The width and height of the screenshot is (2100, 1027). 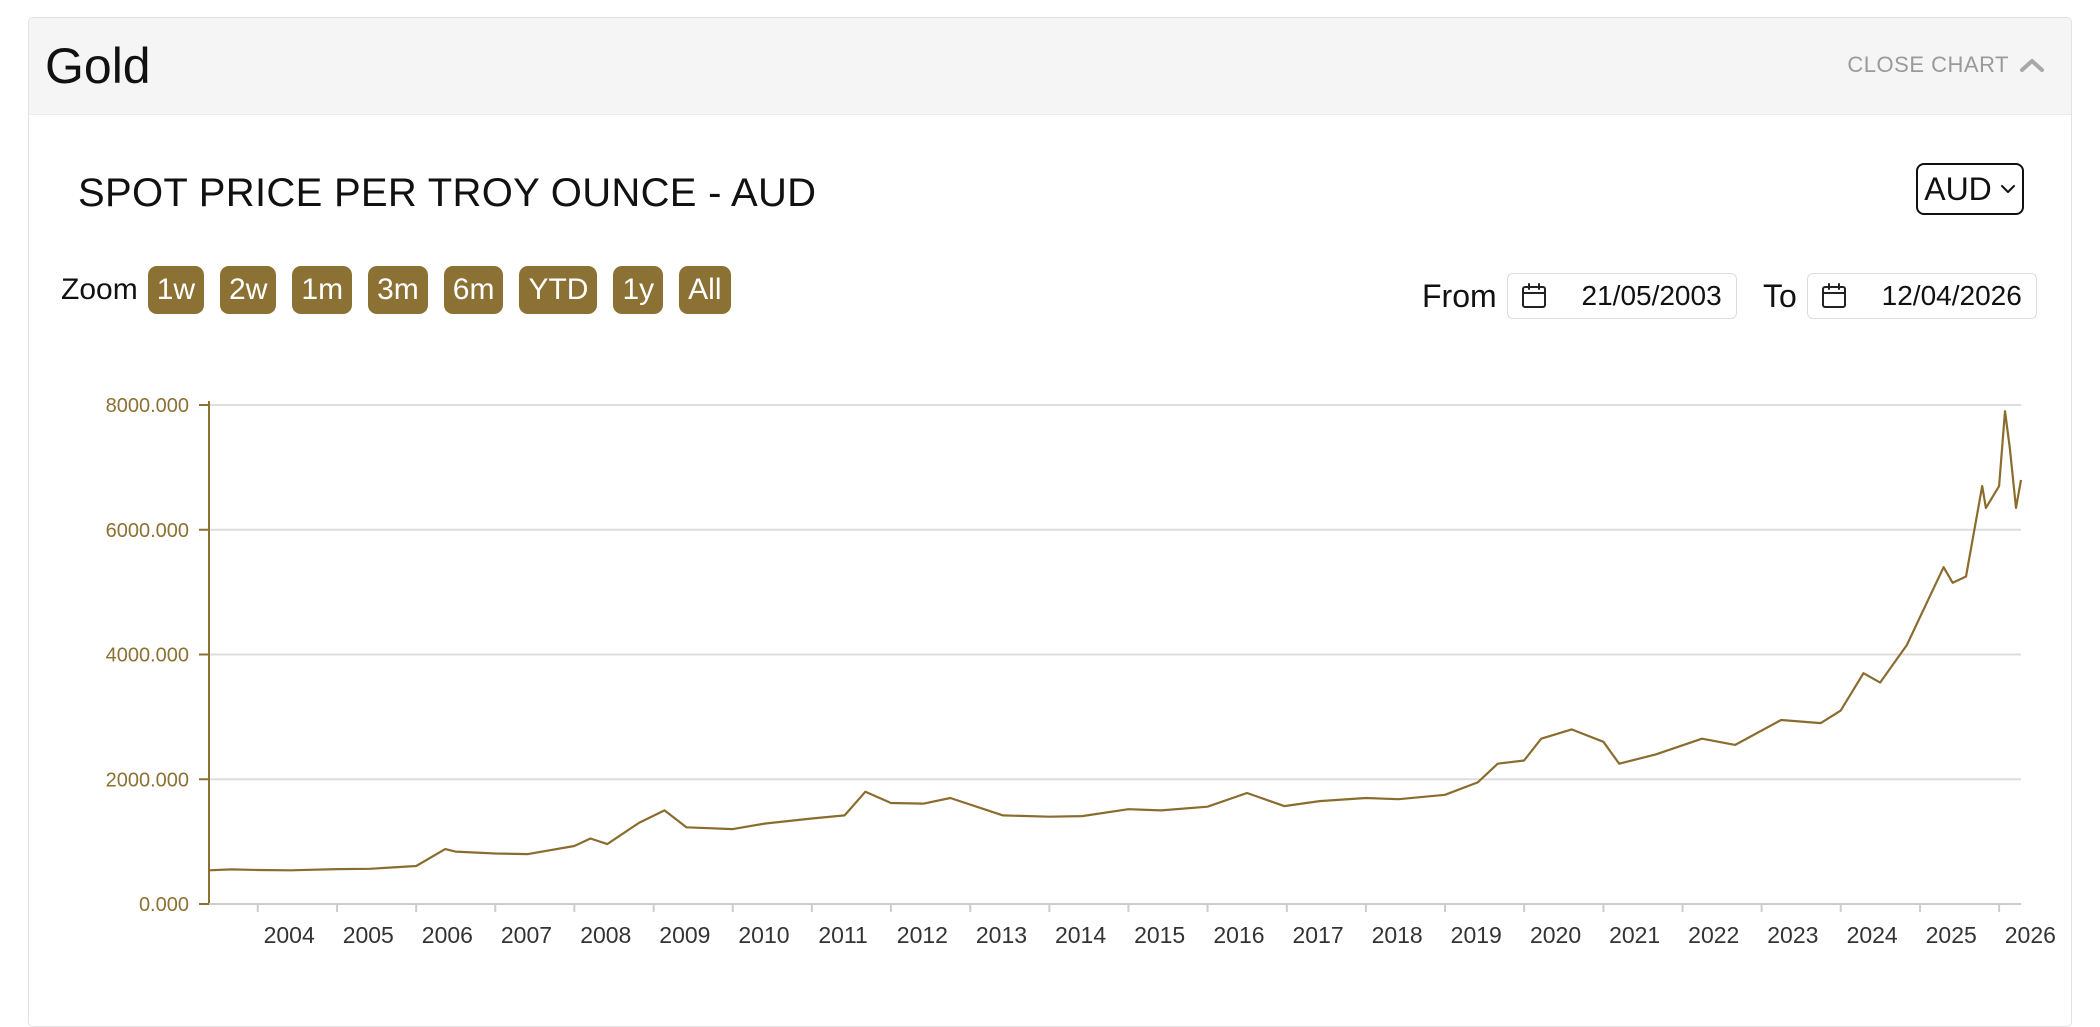 I want to click on close-chart-label: CLOSE CHART, so click(x=1928, y=64).